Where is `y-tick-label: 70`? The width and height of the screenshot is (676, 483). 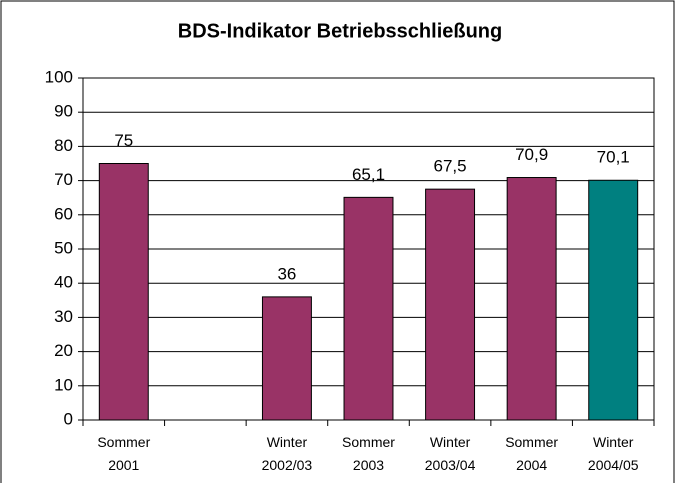 y-tick-label: 70 is located at coordinates (63, 179).